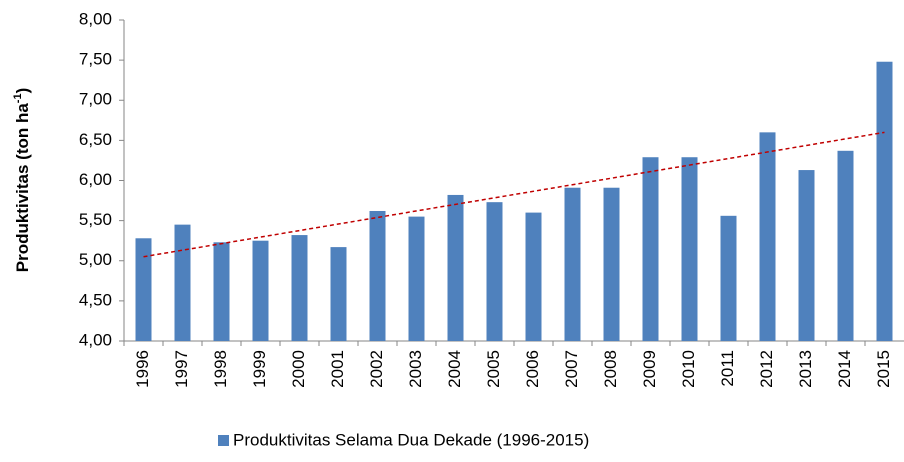 The image size is (904, 462). What do you see at coordinates (95, 219) in the screenshot?
I see `y-tick-label: 5,50` at bounding box center [95, 219].